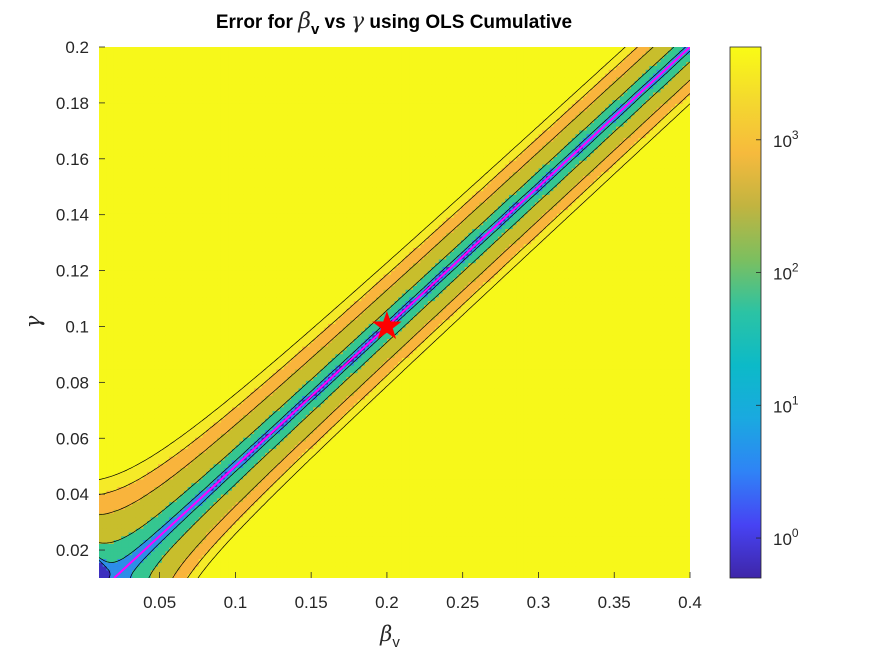  What do you see at coordinates (236, 602) in the screenshot?
I see `x-tick-label: 0.1` at bounding box center [236, 602].